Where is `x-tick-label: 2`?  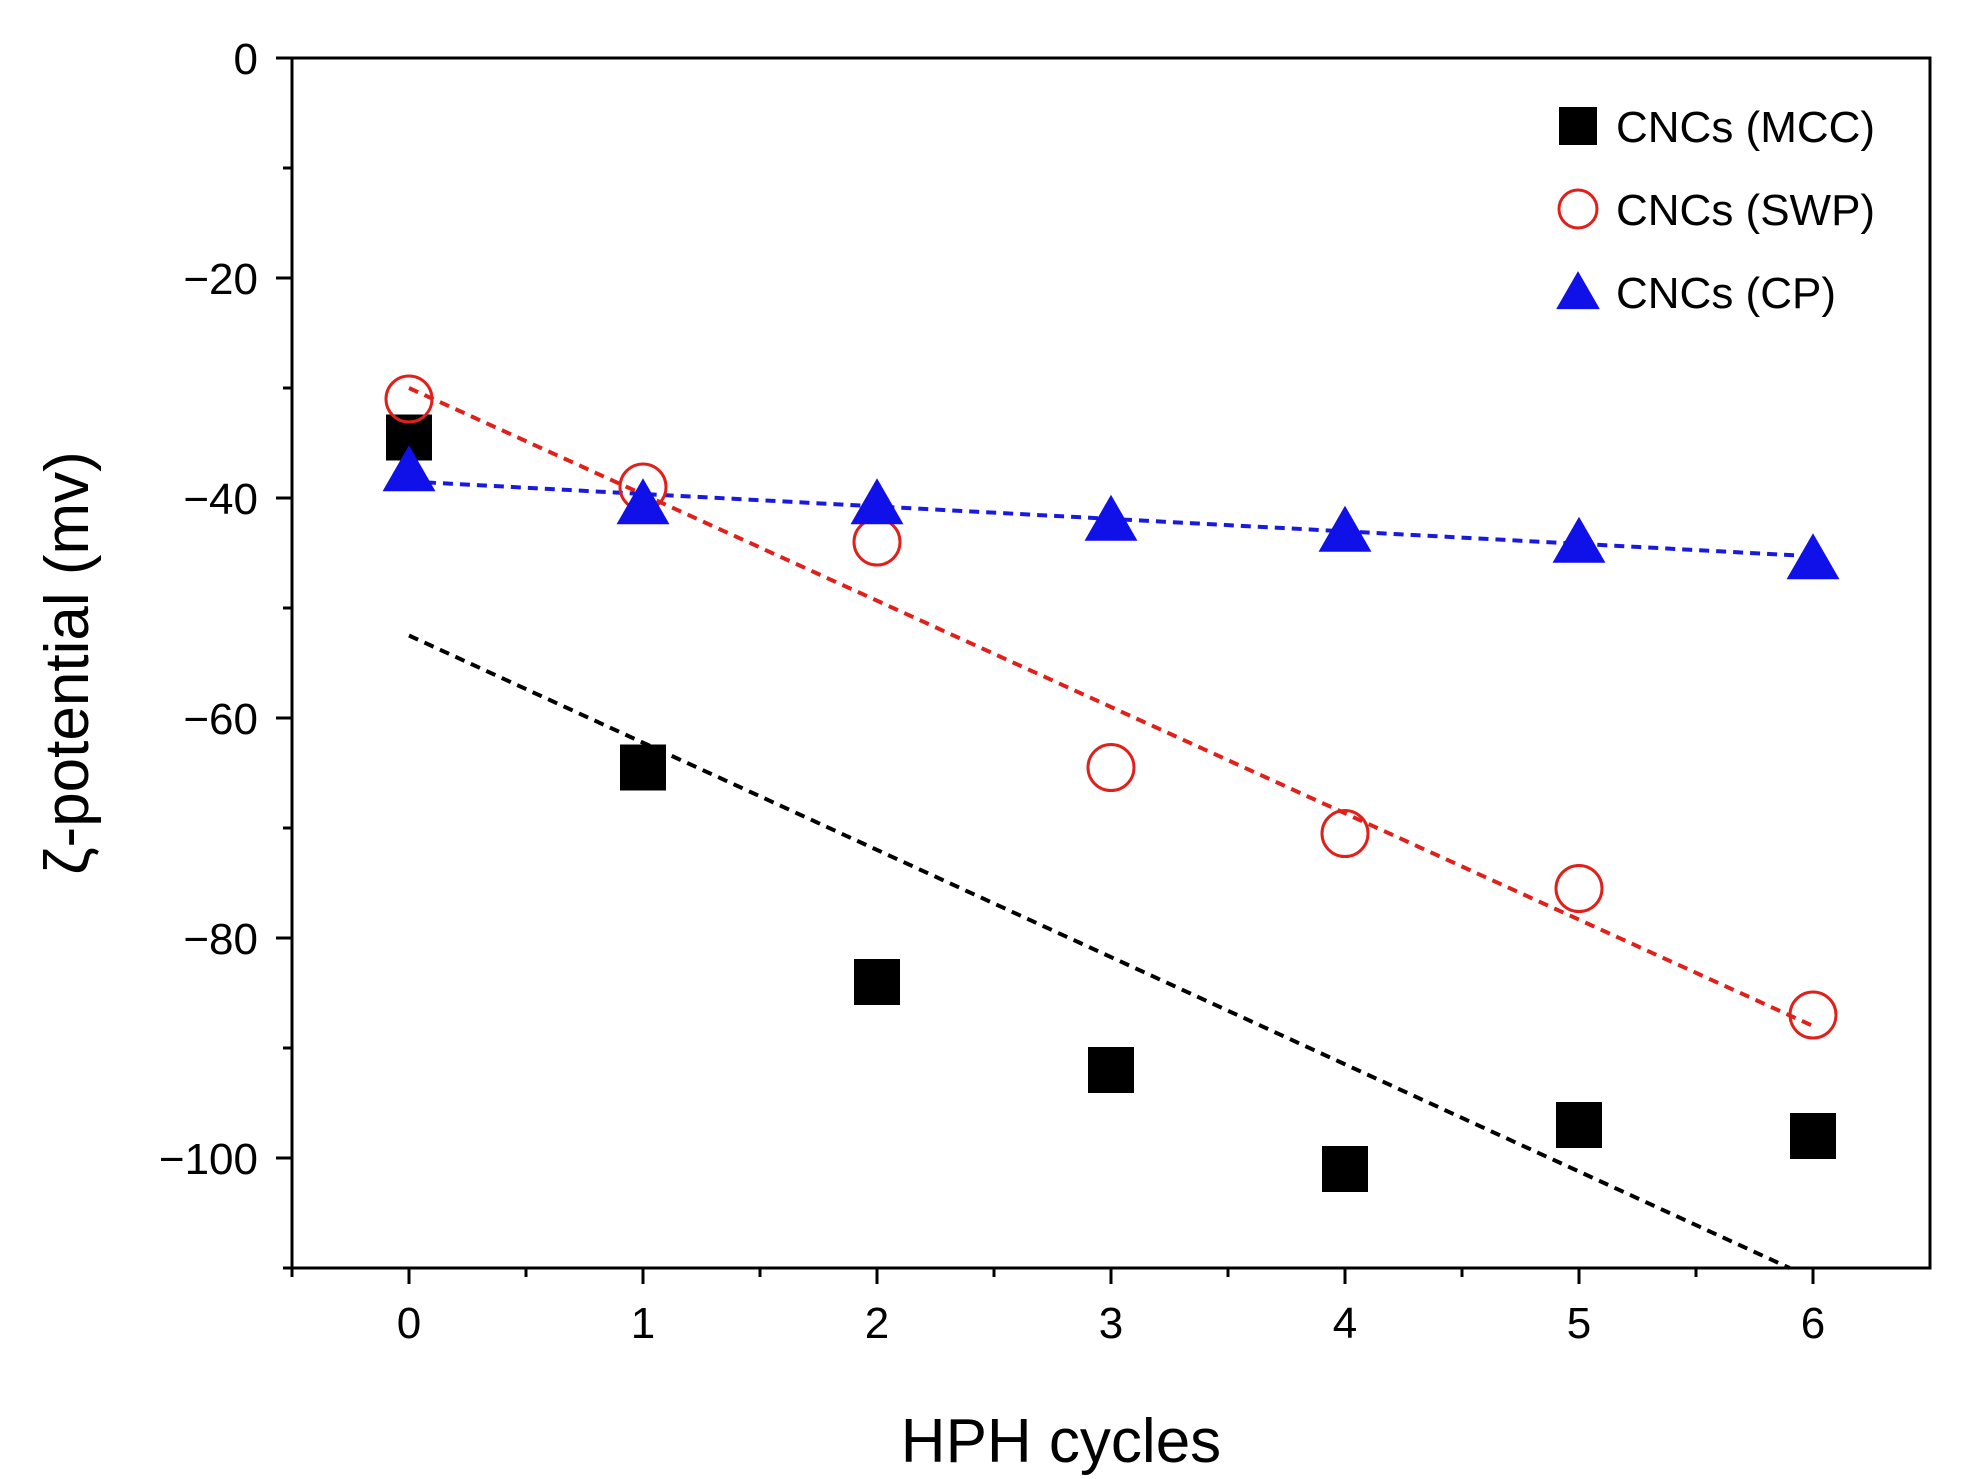
x-tick-label: 2 is located at coordinates (877, 1323).